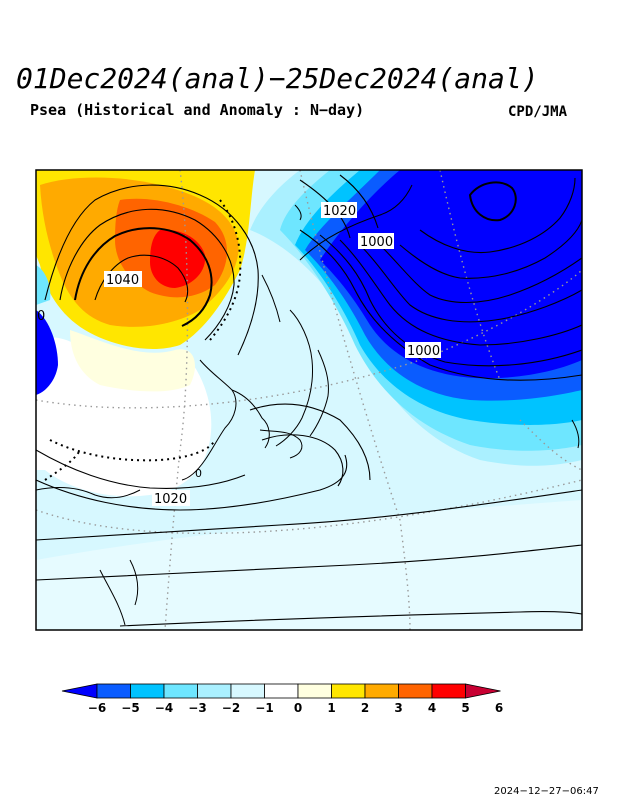 The height and width of the screenshot is (800, 618). What do you see at coordinates (41, 316) in the screenshot?
I see `contour-label-zero-west: 0` at bounding box center [41, 316].